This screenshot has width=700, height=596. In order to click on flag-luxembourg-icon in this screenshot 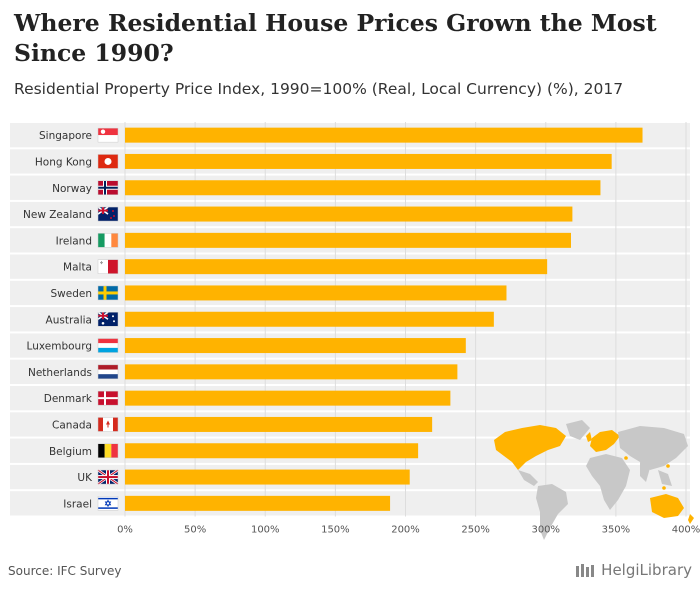, I will do `click(108, 345)`.